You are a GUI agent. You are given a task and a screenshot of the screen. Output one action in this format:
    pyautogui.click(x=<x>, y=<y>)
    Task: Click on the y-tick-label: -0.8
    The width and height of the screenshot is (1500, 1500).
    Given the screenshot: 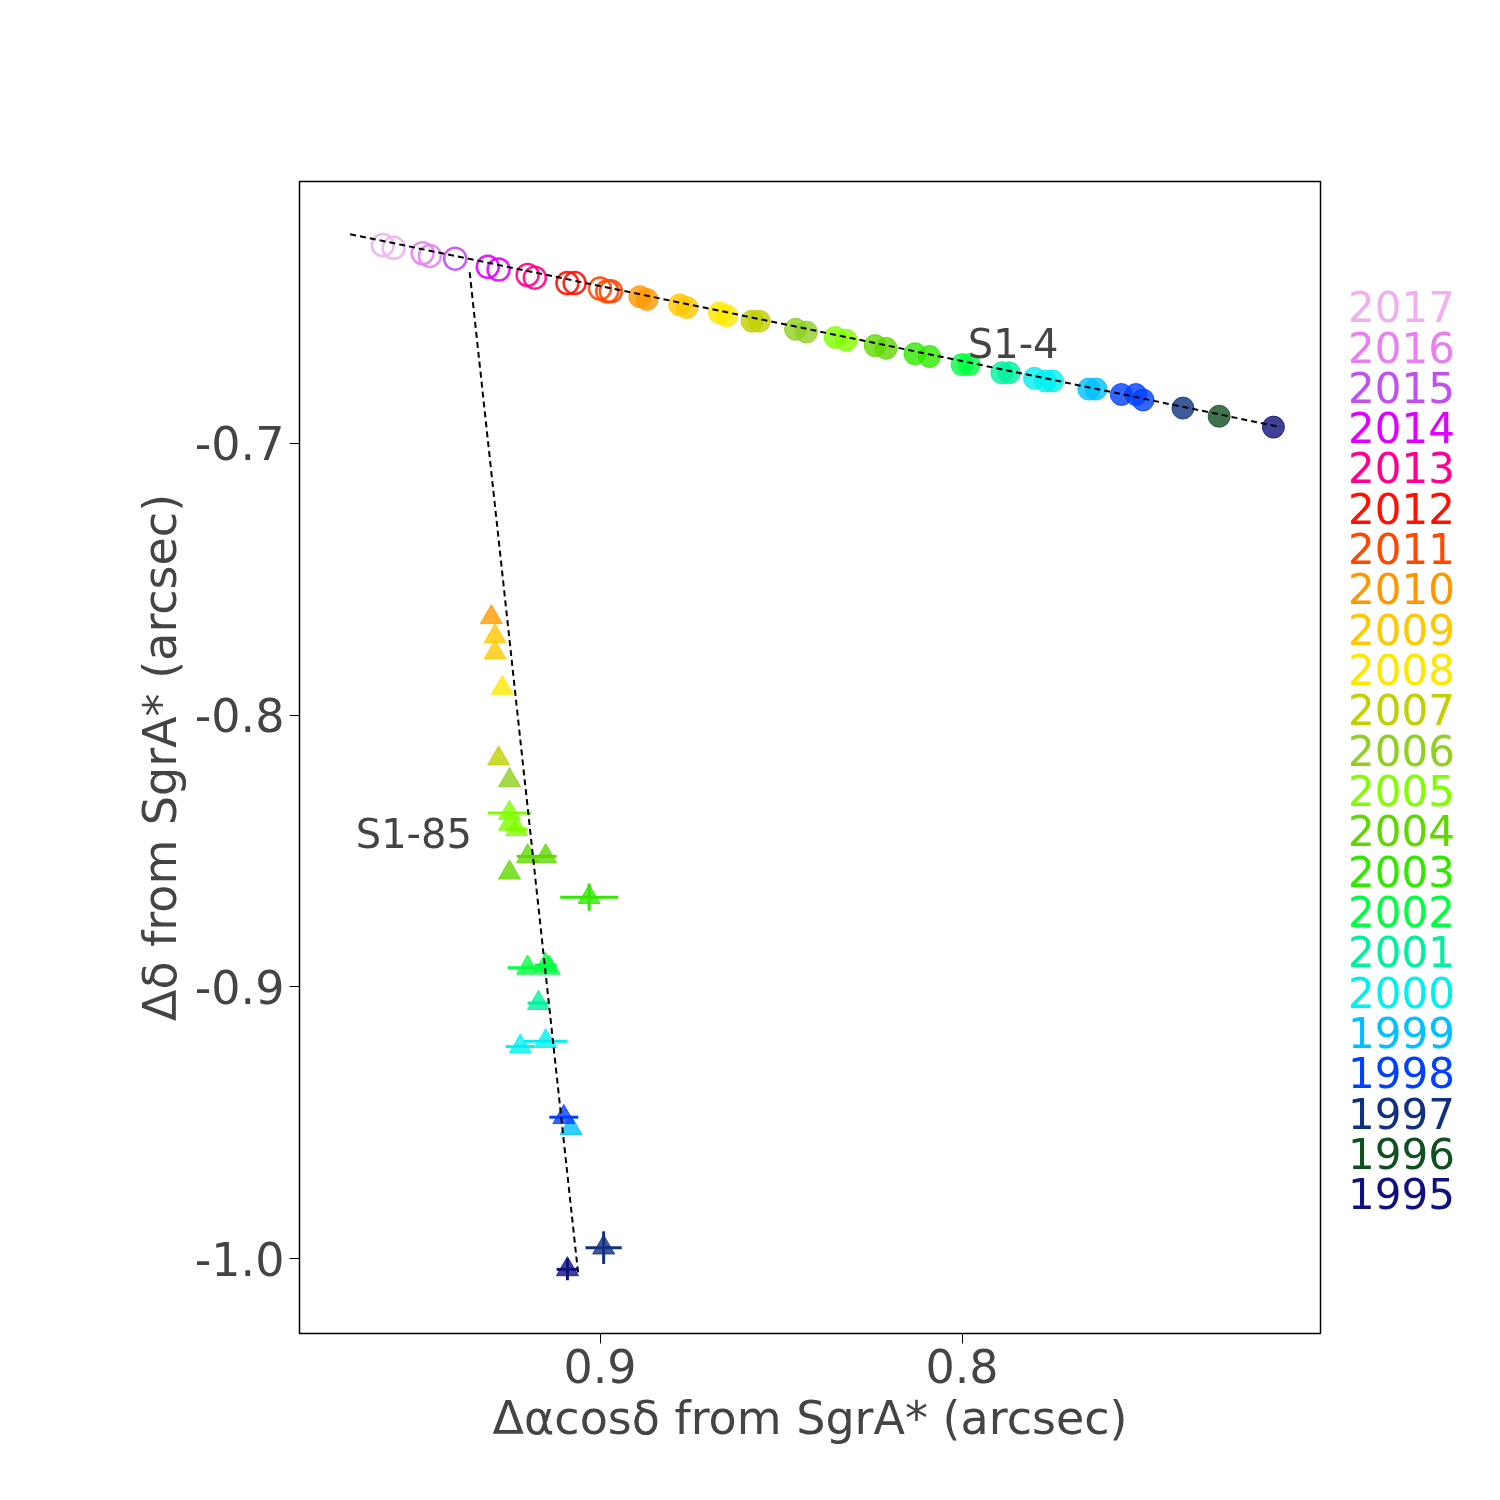 What is the action you would take?
    pyautogui.click(x=239, y=716)
    